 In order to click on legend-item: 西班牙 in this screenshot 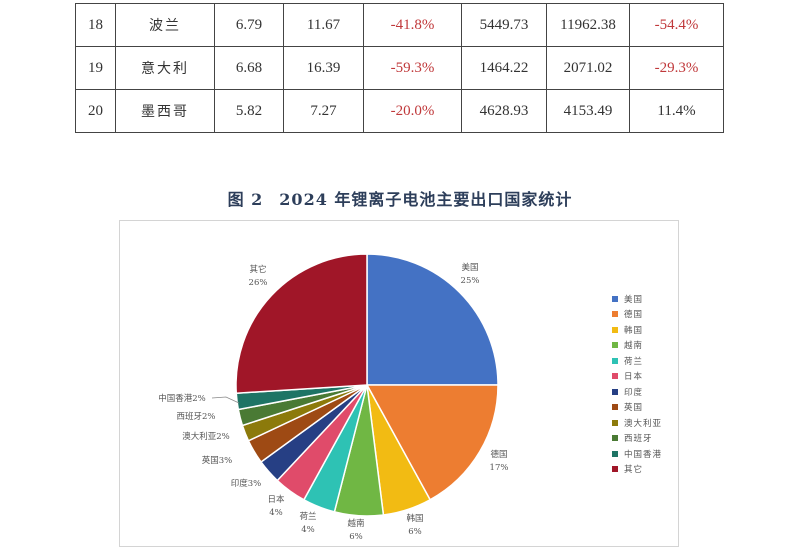, I will do `click(637, 439)`.